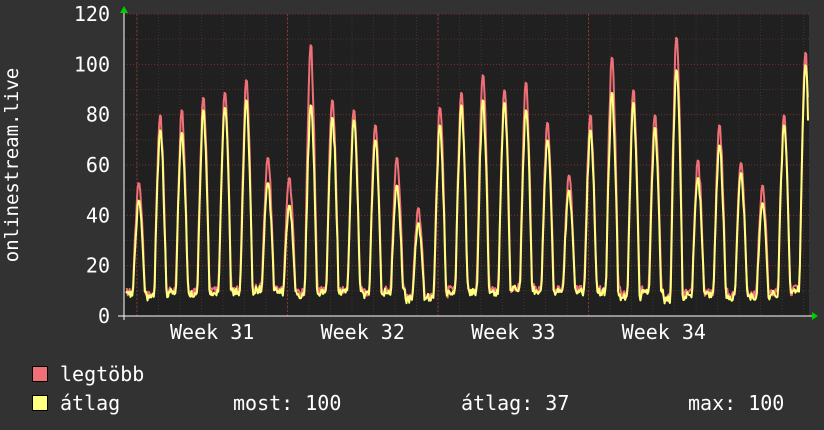 This screenshot has height=430, width=824. Describe the element at coordinates (98, 266) in the screenshot. I see `y-tick-label: 20` at that location.